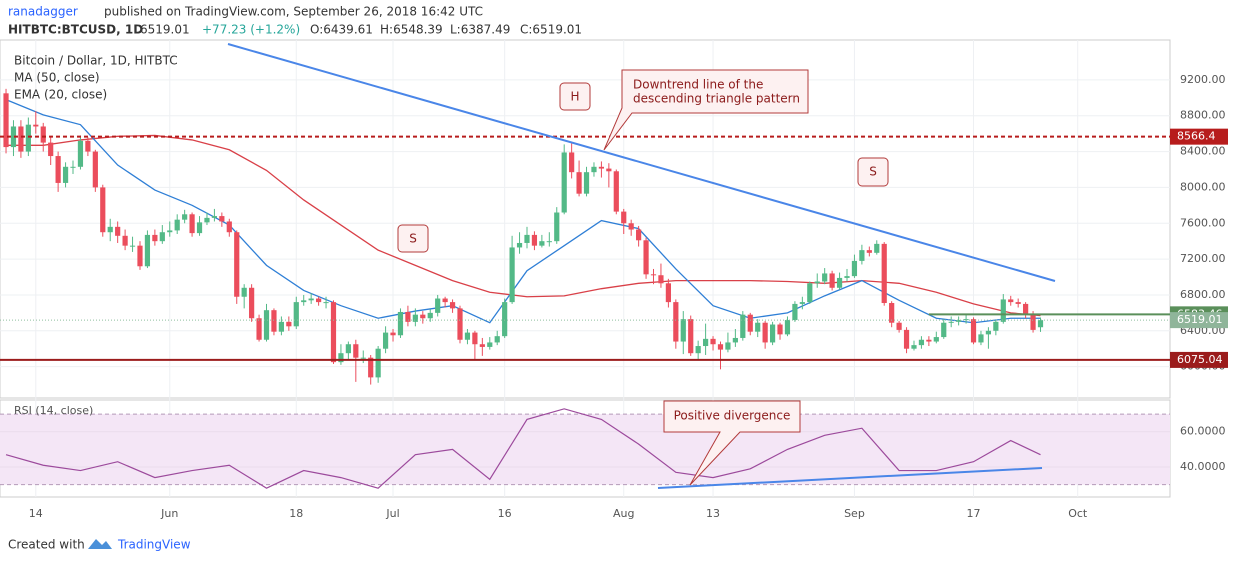 This screenshot has height=562, width=1240. Describe the element at coordinates (36, 513) in the screenshot. I see `x-tick-label: 14` at that location.